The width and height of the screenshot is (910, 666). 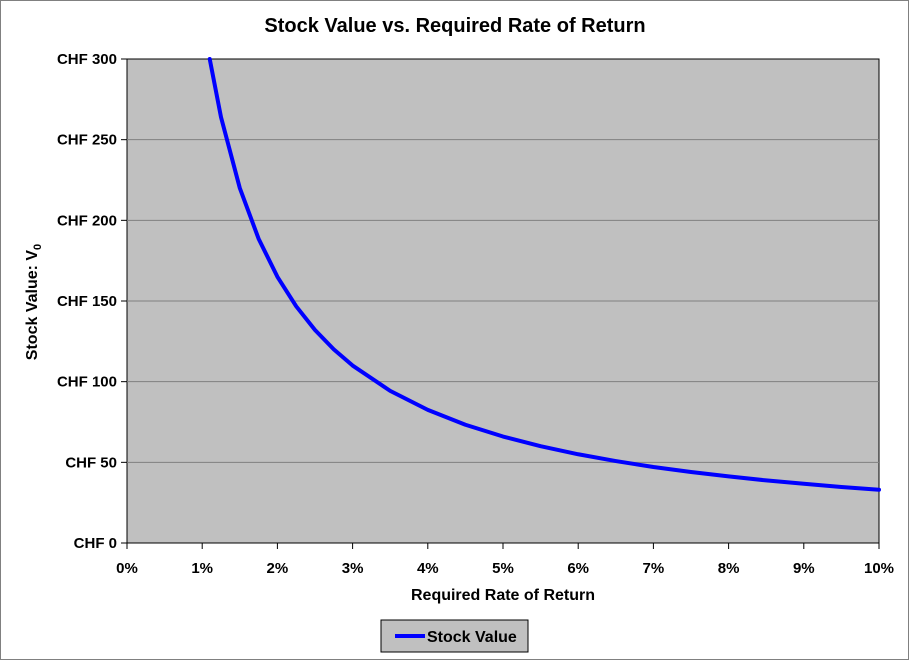 I want to click on legend: Stock Value, so click(x=454, y=636).